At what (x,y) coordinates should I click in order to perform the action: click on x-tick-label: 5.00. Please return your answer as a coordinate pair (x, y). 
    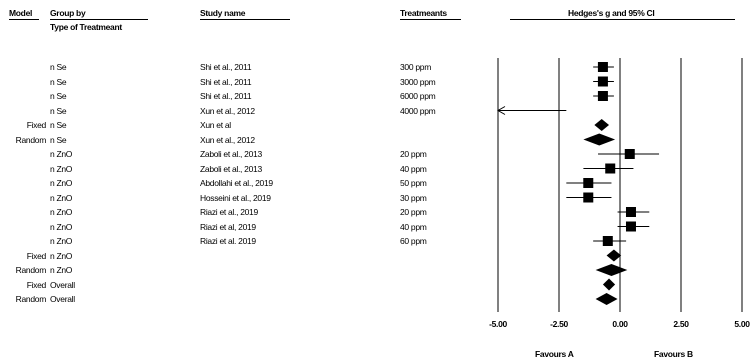
    Looking at the image, I should click on (742, 324).